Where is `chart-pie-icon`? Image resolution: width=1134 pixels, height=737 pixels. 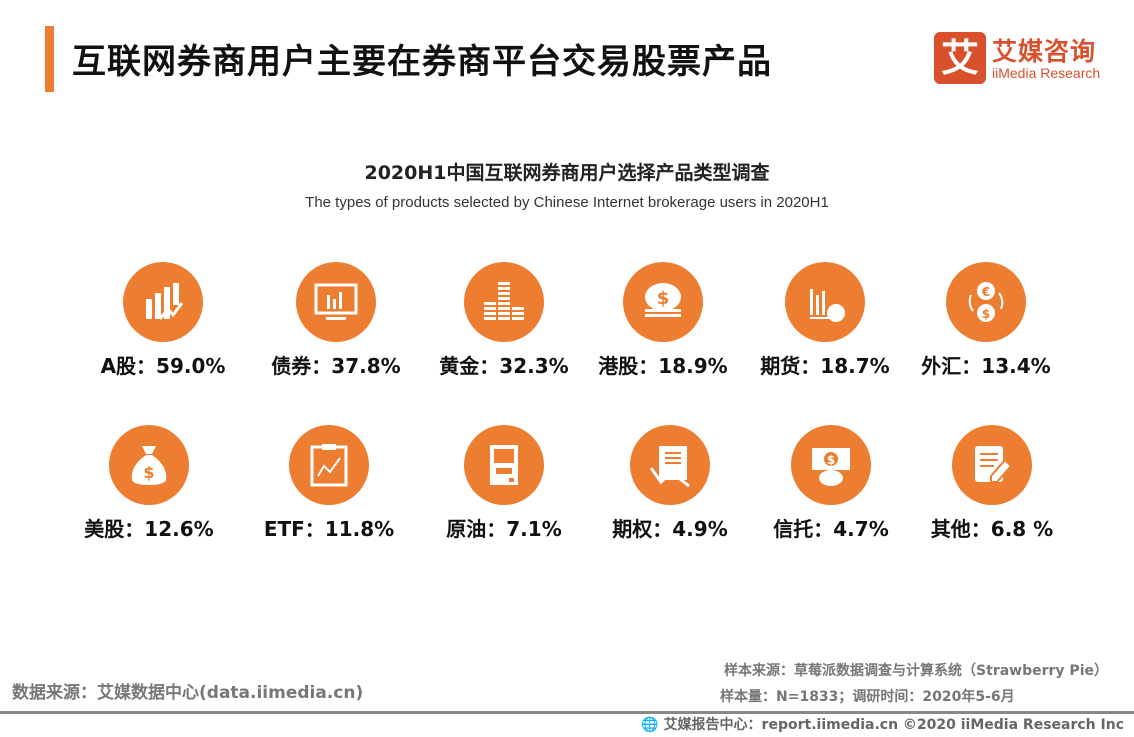 chart-pie-icon is located at coordinates (825, 302).